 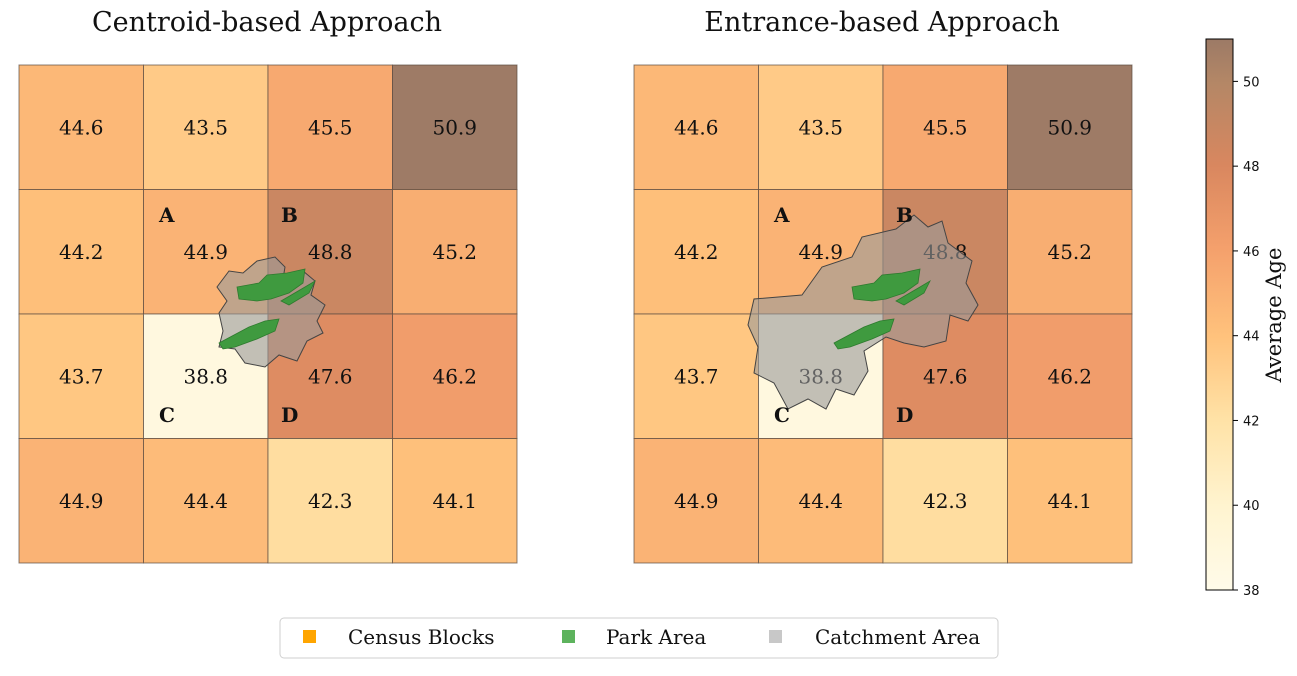 What do you see at coordinates (1251, 591) in the screenshot?
I see `colorbar-tick-label: 38` at bounding box center [1251, 591].